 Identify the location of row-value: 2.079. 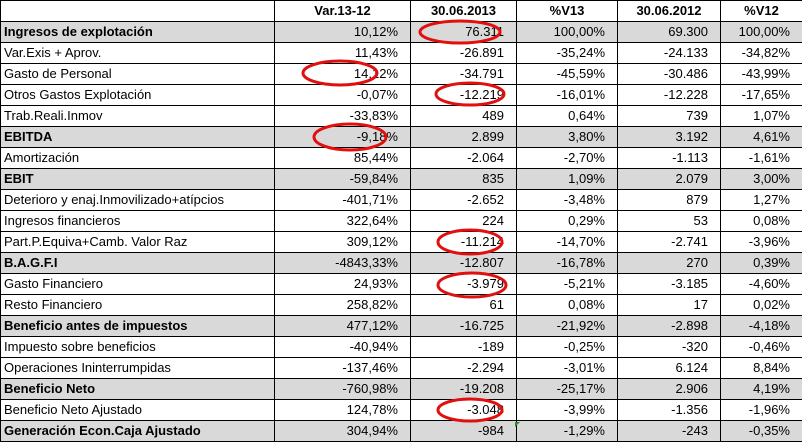
(669, 179).